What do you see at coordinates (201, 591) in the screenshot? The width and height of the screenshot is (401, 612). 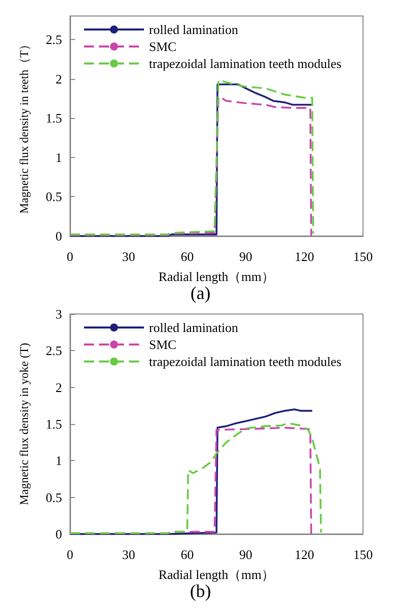 I see `text: (b)` at bounding box center [201, 591].